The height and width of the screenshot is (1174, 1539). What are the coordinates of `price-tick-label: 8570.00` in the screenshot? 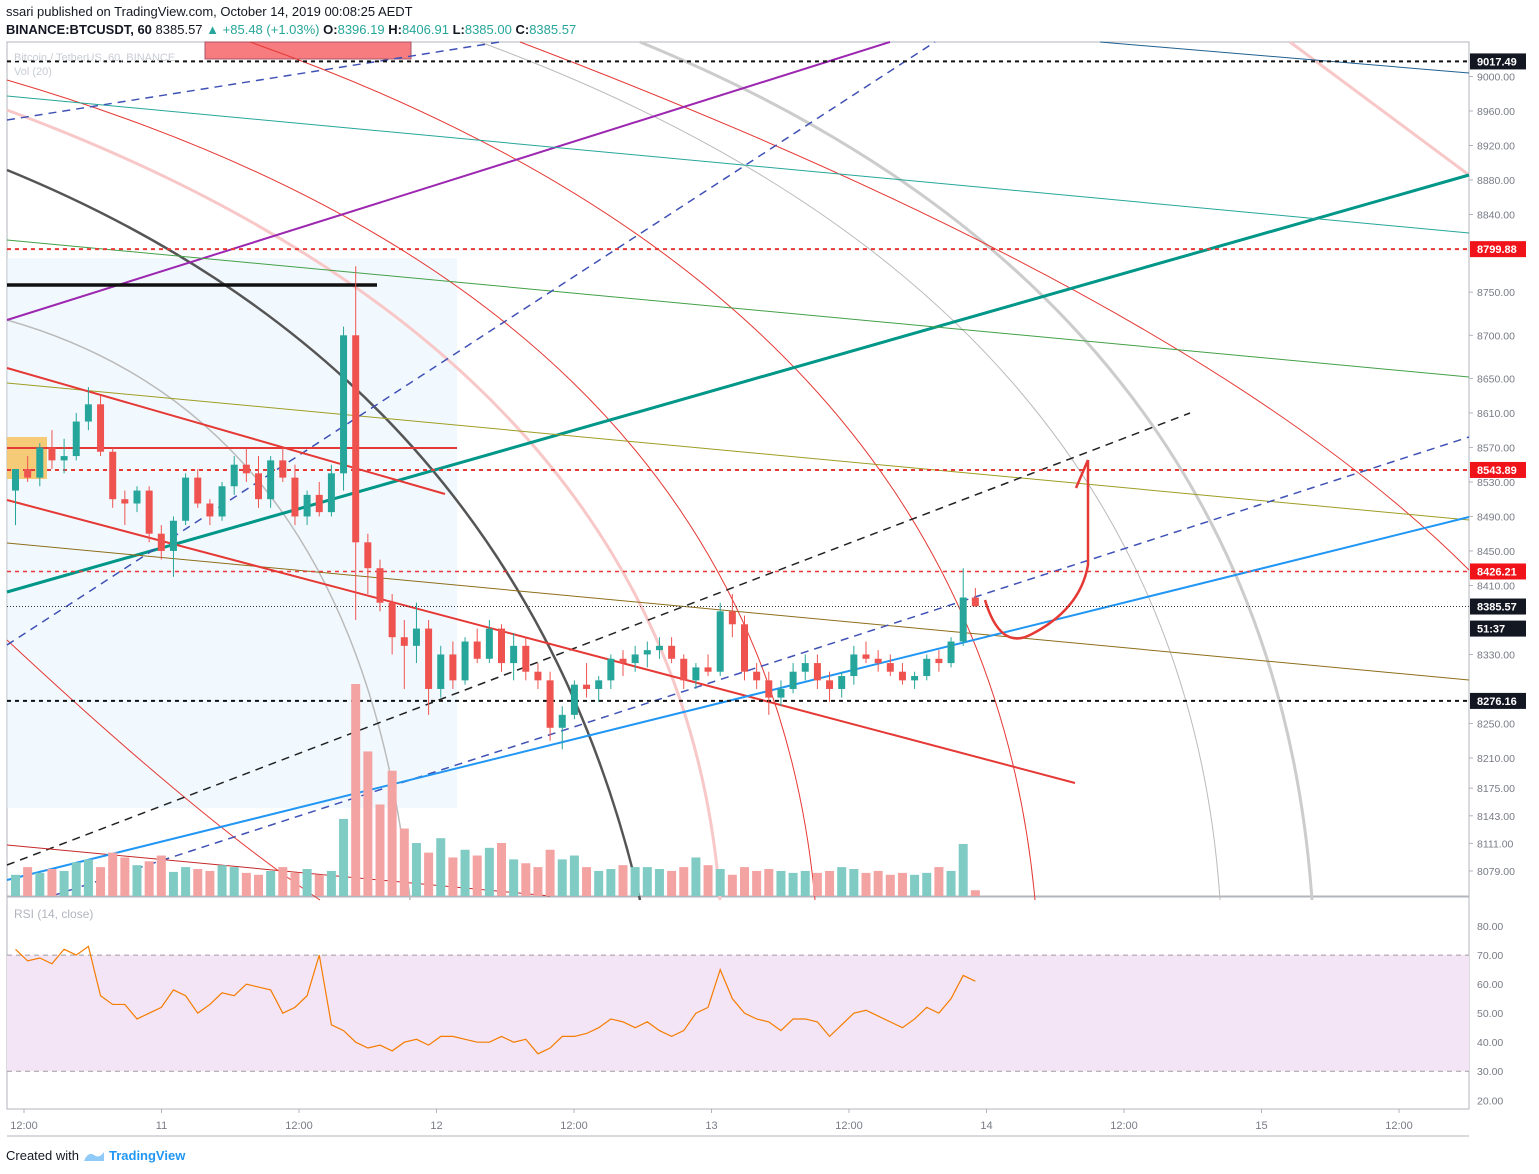 It's located at (1496, 448).